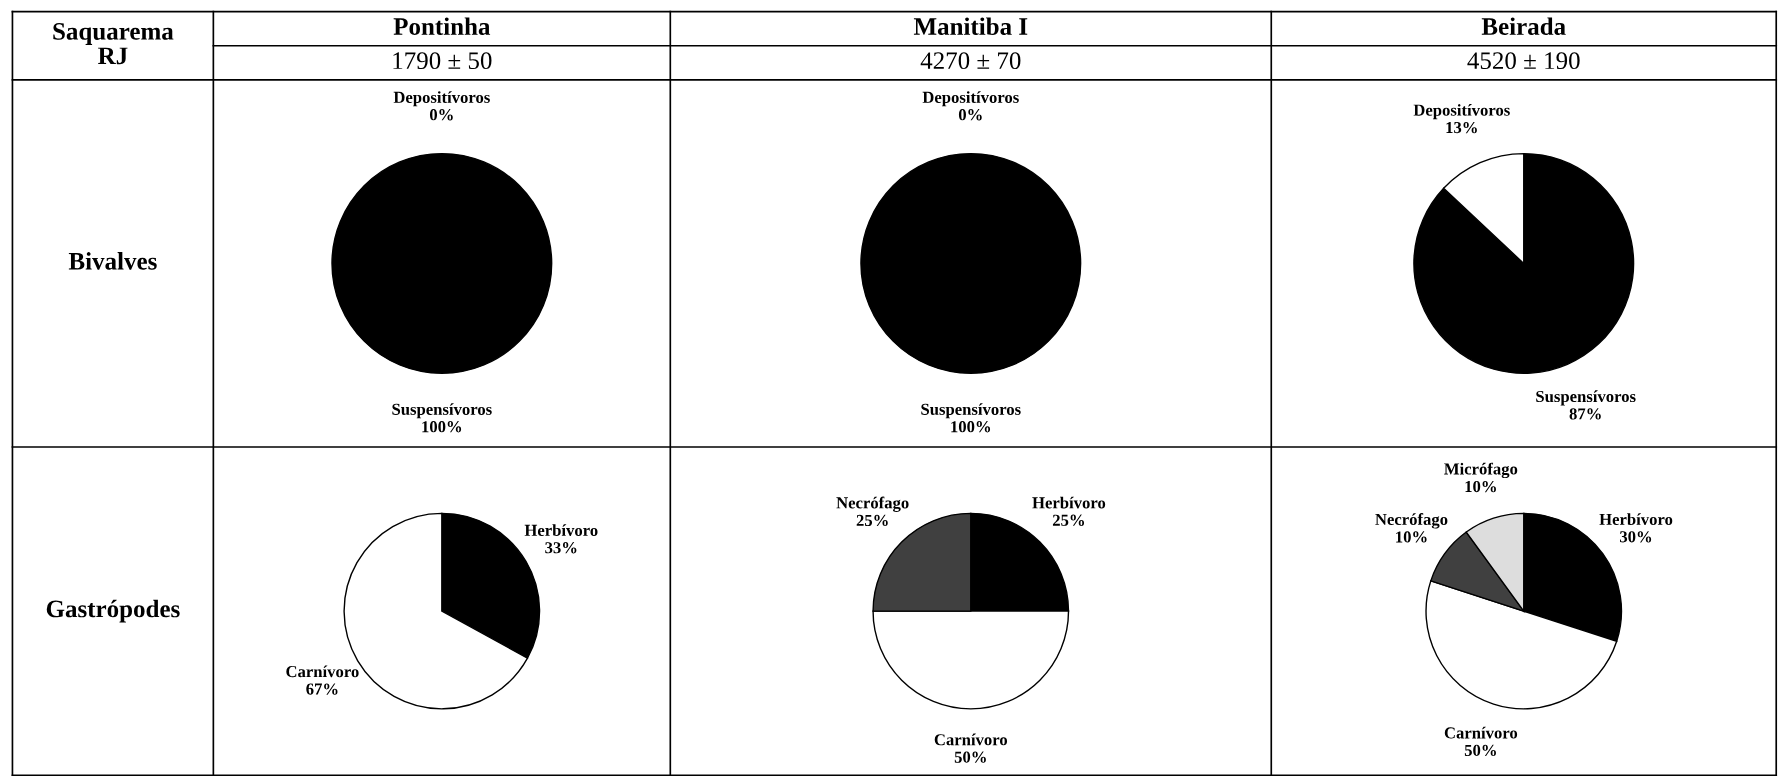  I want to click on chart-subtitle: 4270 ± 70, so click(970, 61).